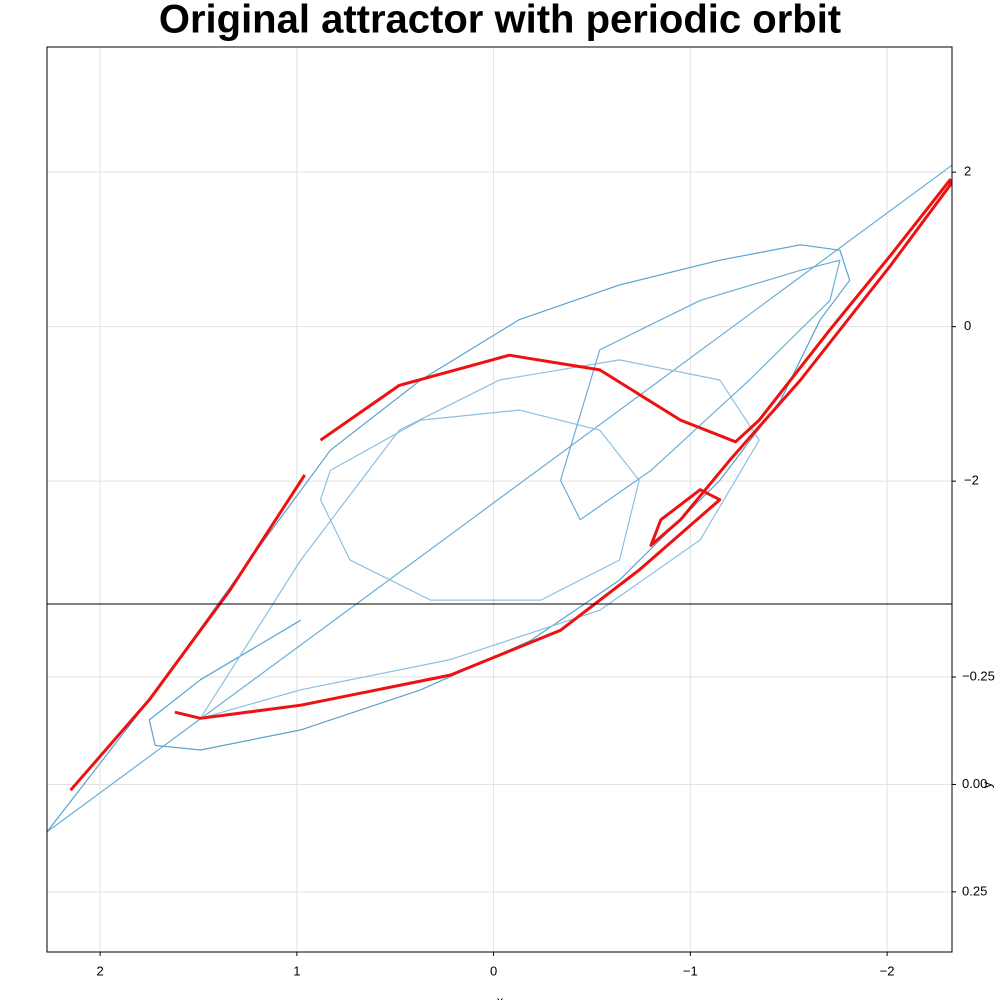 This screenshot has width=1000, height=1005. Describe the element at coordinates (296, 970) in the screenshot. I see `x-tick-label: 1` at that location.